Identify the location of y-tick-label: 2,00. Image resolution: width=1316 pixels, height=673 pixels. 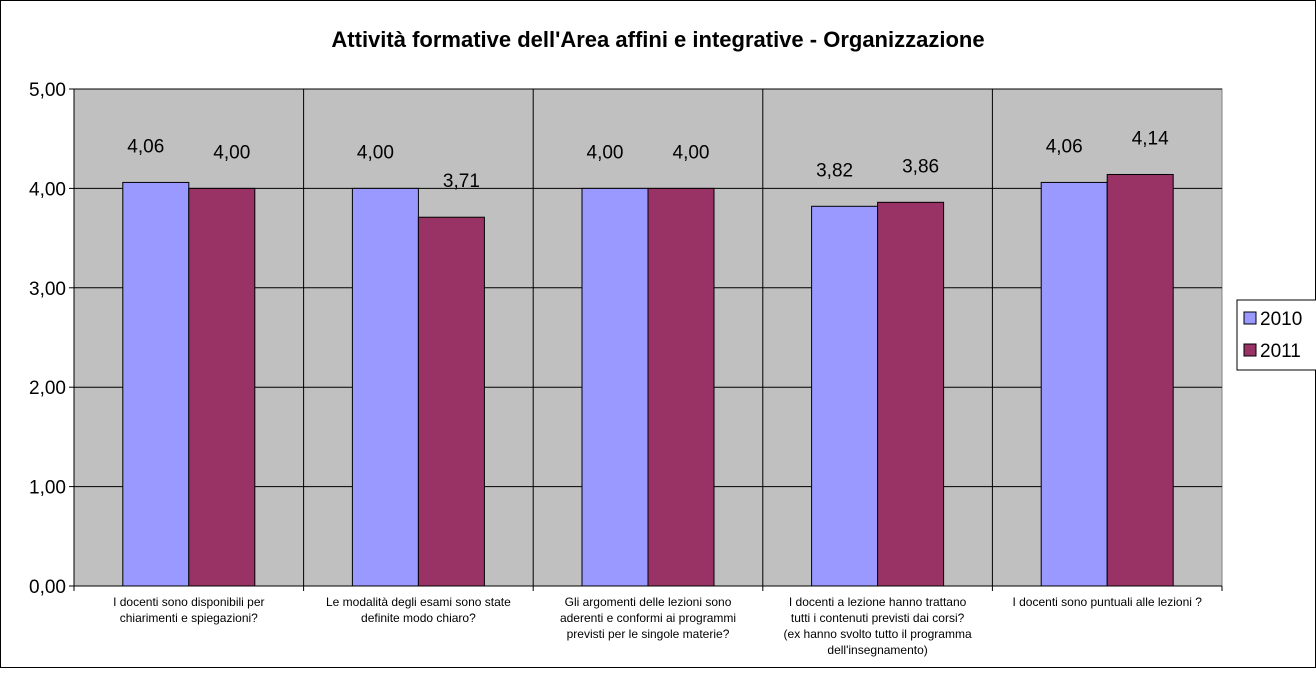
(47, 388).